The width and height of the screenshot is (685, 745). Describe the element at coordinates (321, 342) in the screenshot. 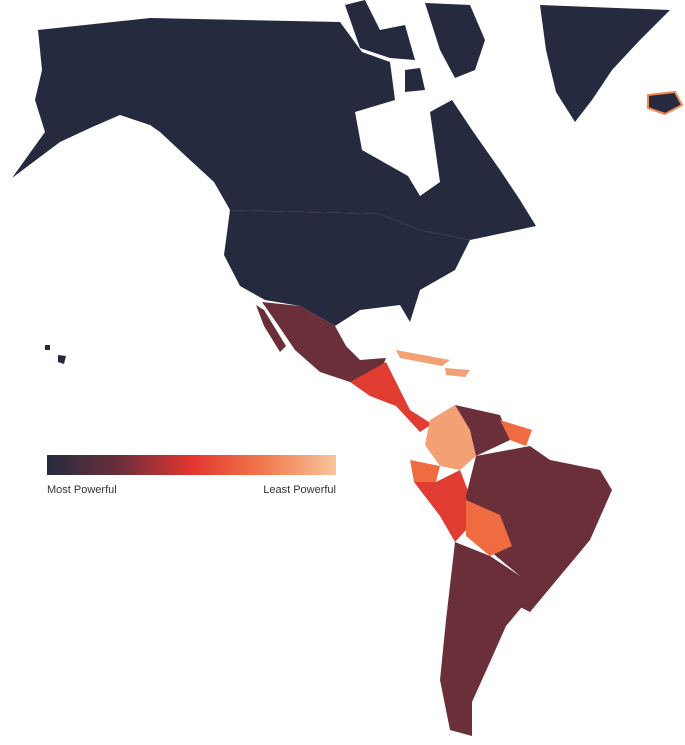

I see `mexico` at that location.